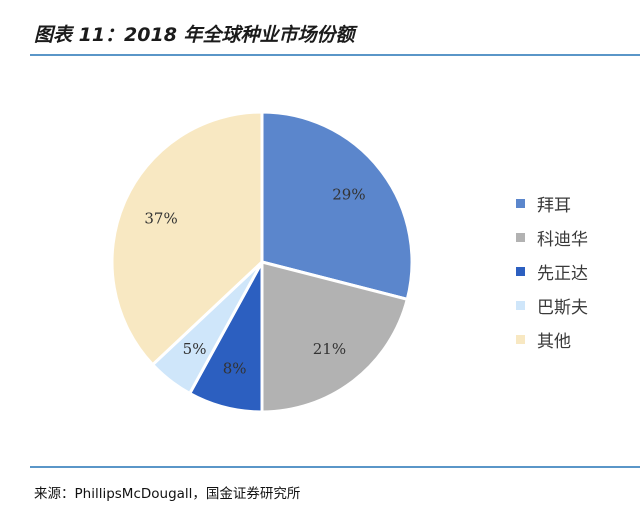 The height and width of the screenshot is (511, 640). I want to click on legend-label: 拜耳, so click(554, 205).